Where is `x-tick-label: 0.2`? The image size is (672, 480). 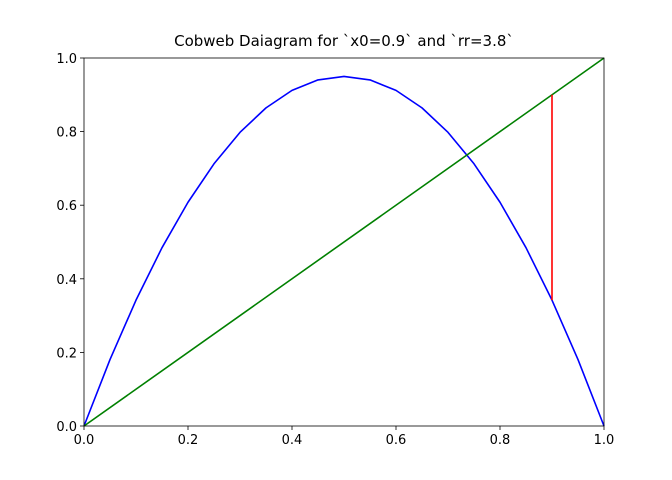
x-tick-label: 0.2 is located at coordinates (188, 440).